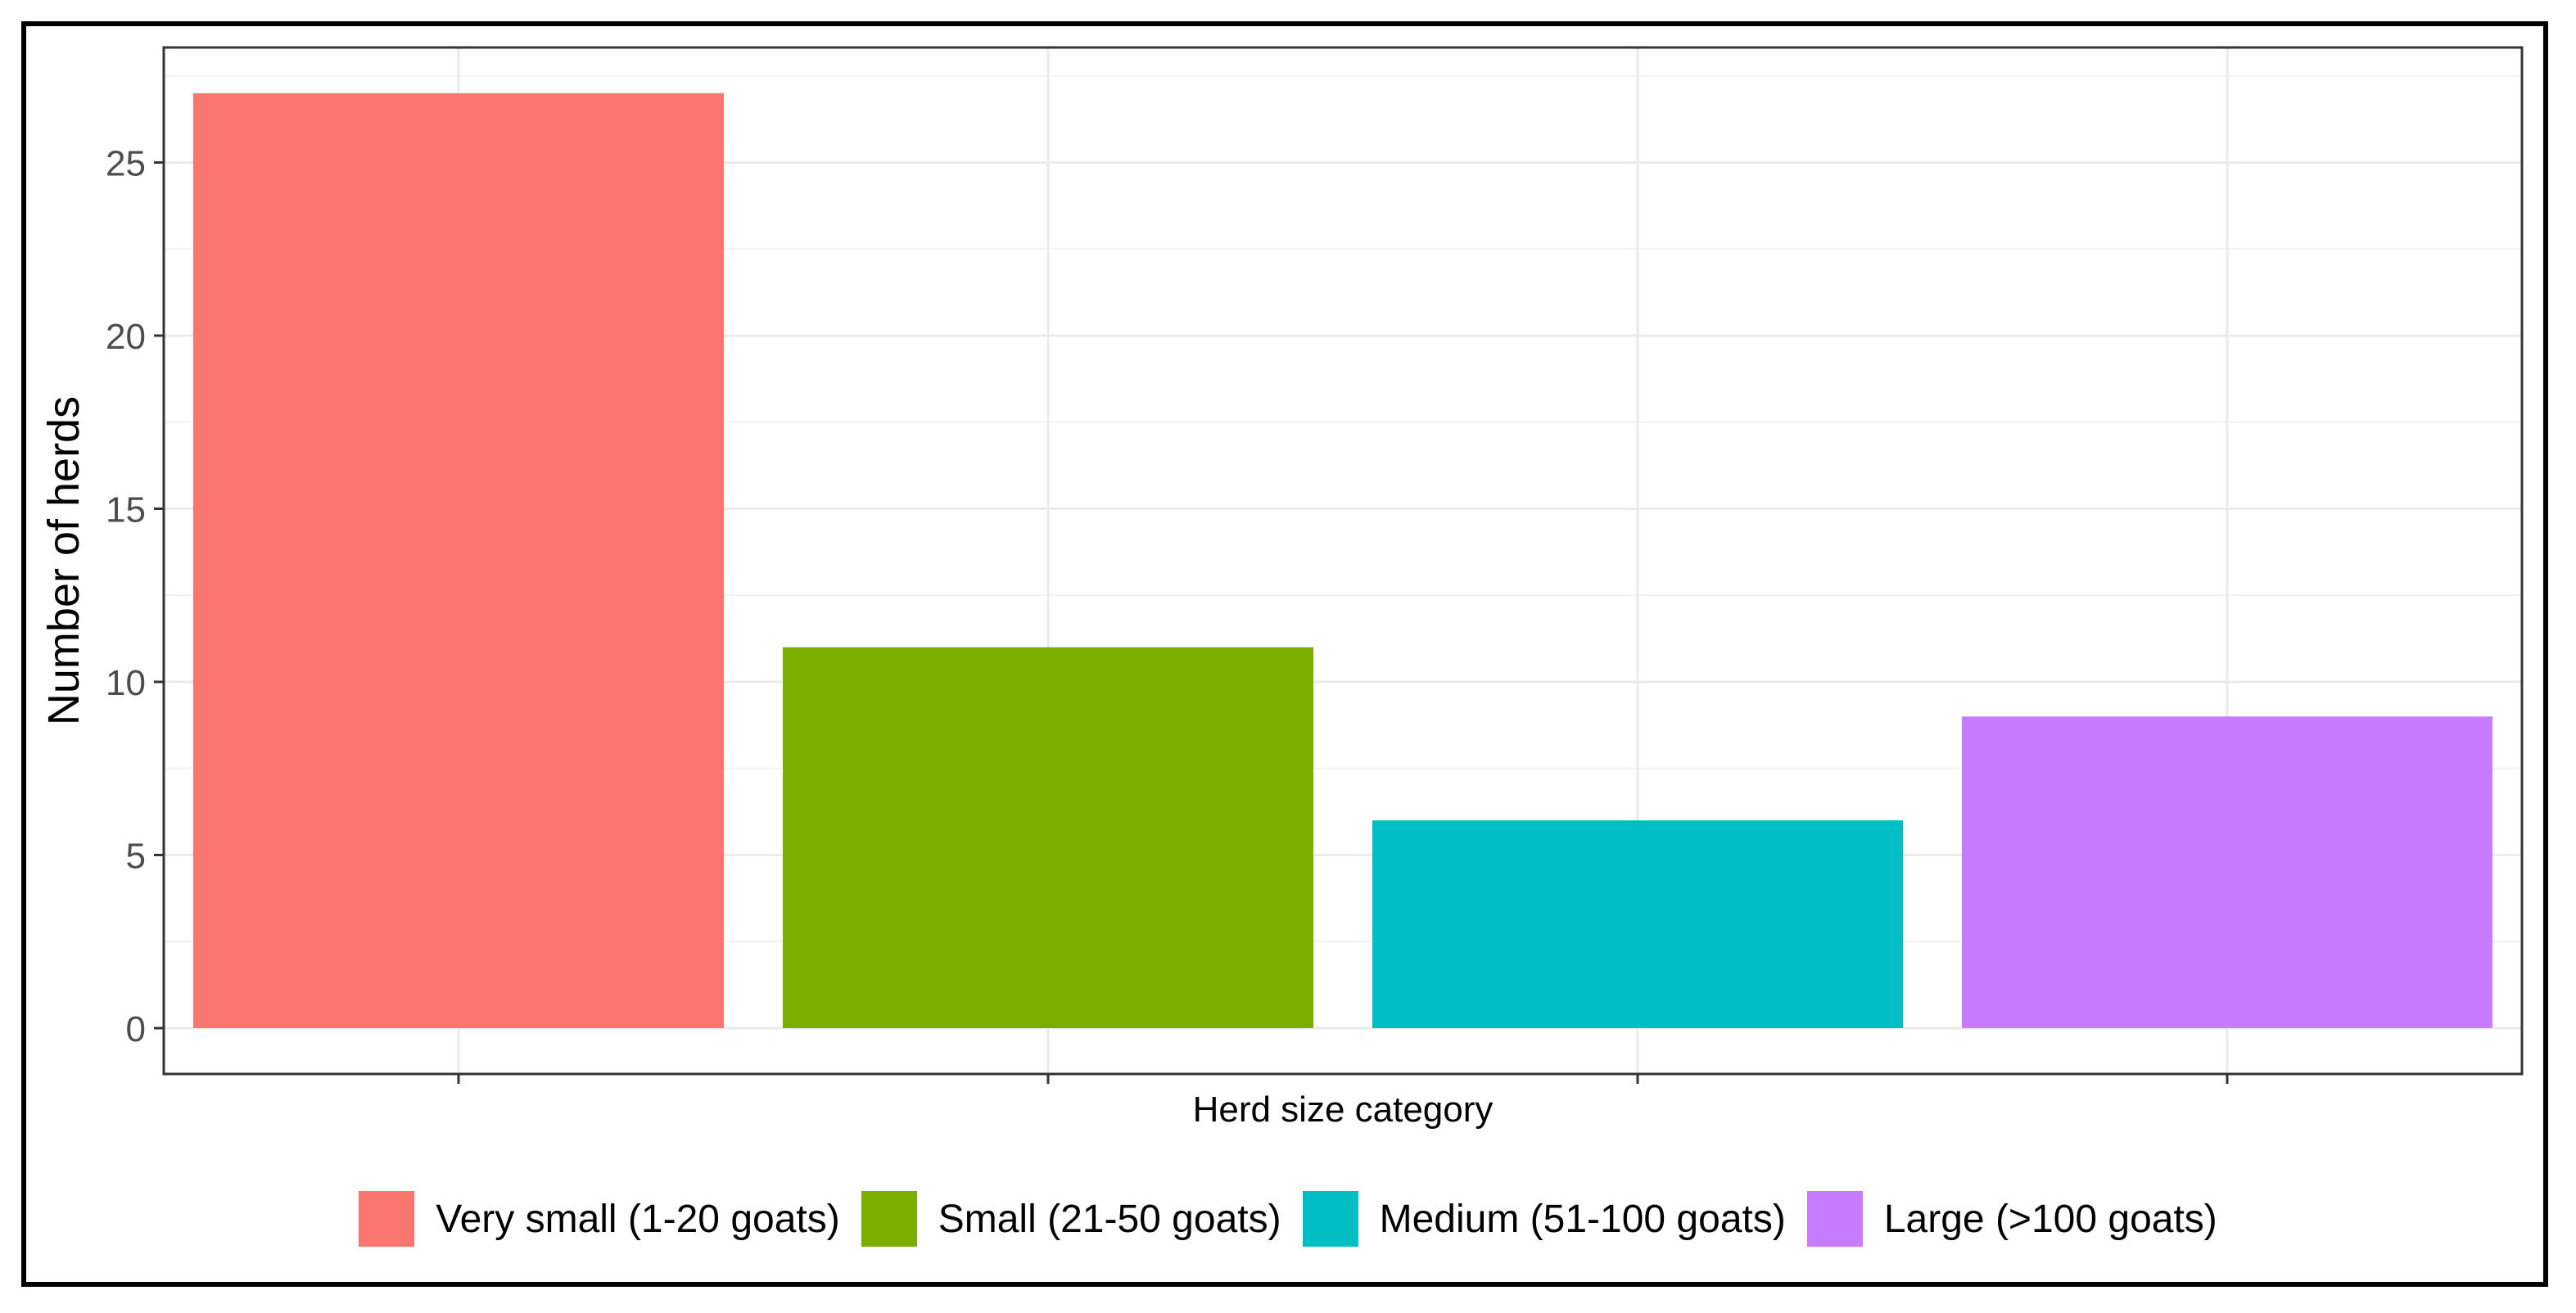 The height and width of the screenshot is (1313, 2576). I want to click on legend-item-4: Large (>100 goats), so click(2011, 1219).